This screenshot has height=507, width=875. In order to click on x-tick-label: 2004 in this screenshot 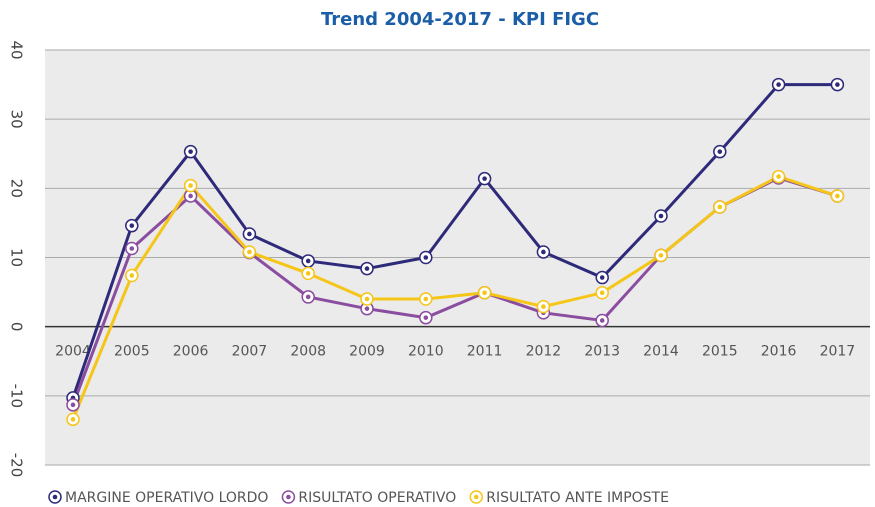, I will do `click(73, 352)`.